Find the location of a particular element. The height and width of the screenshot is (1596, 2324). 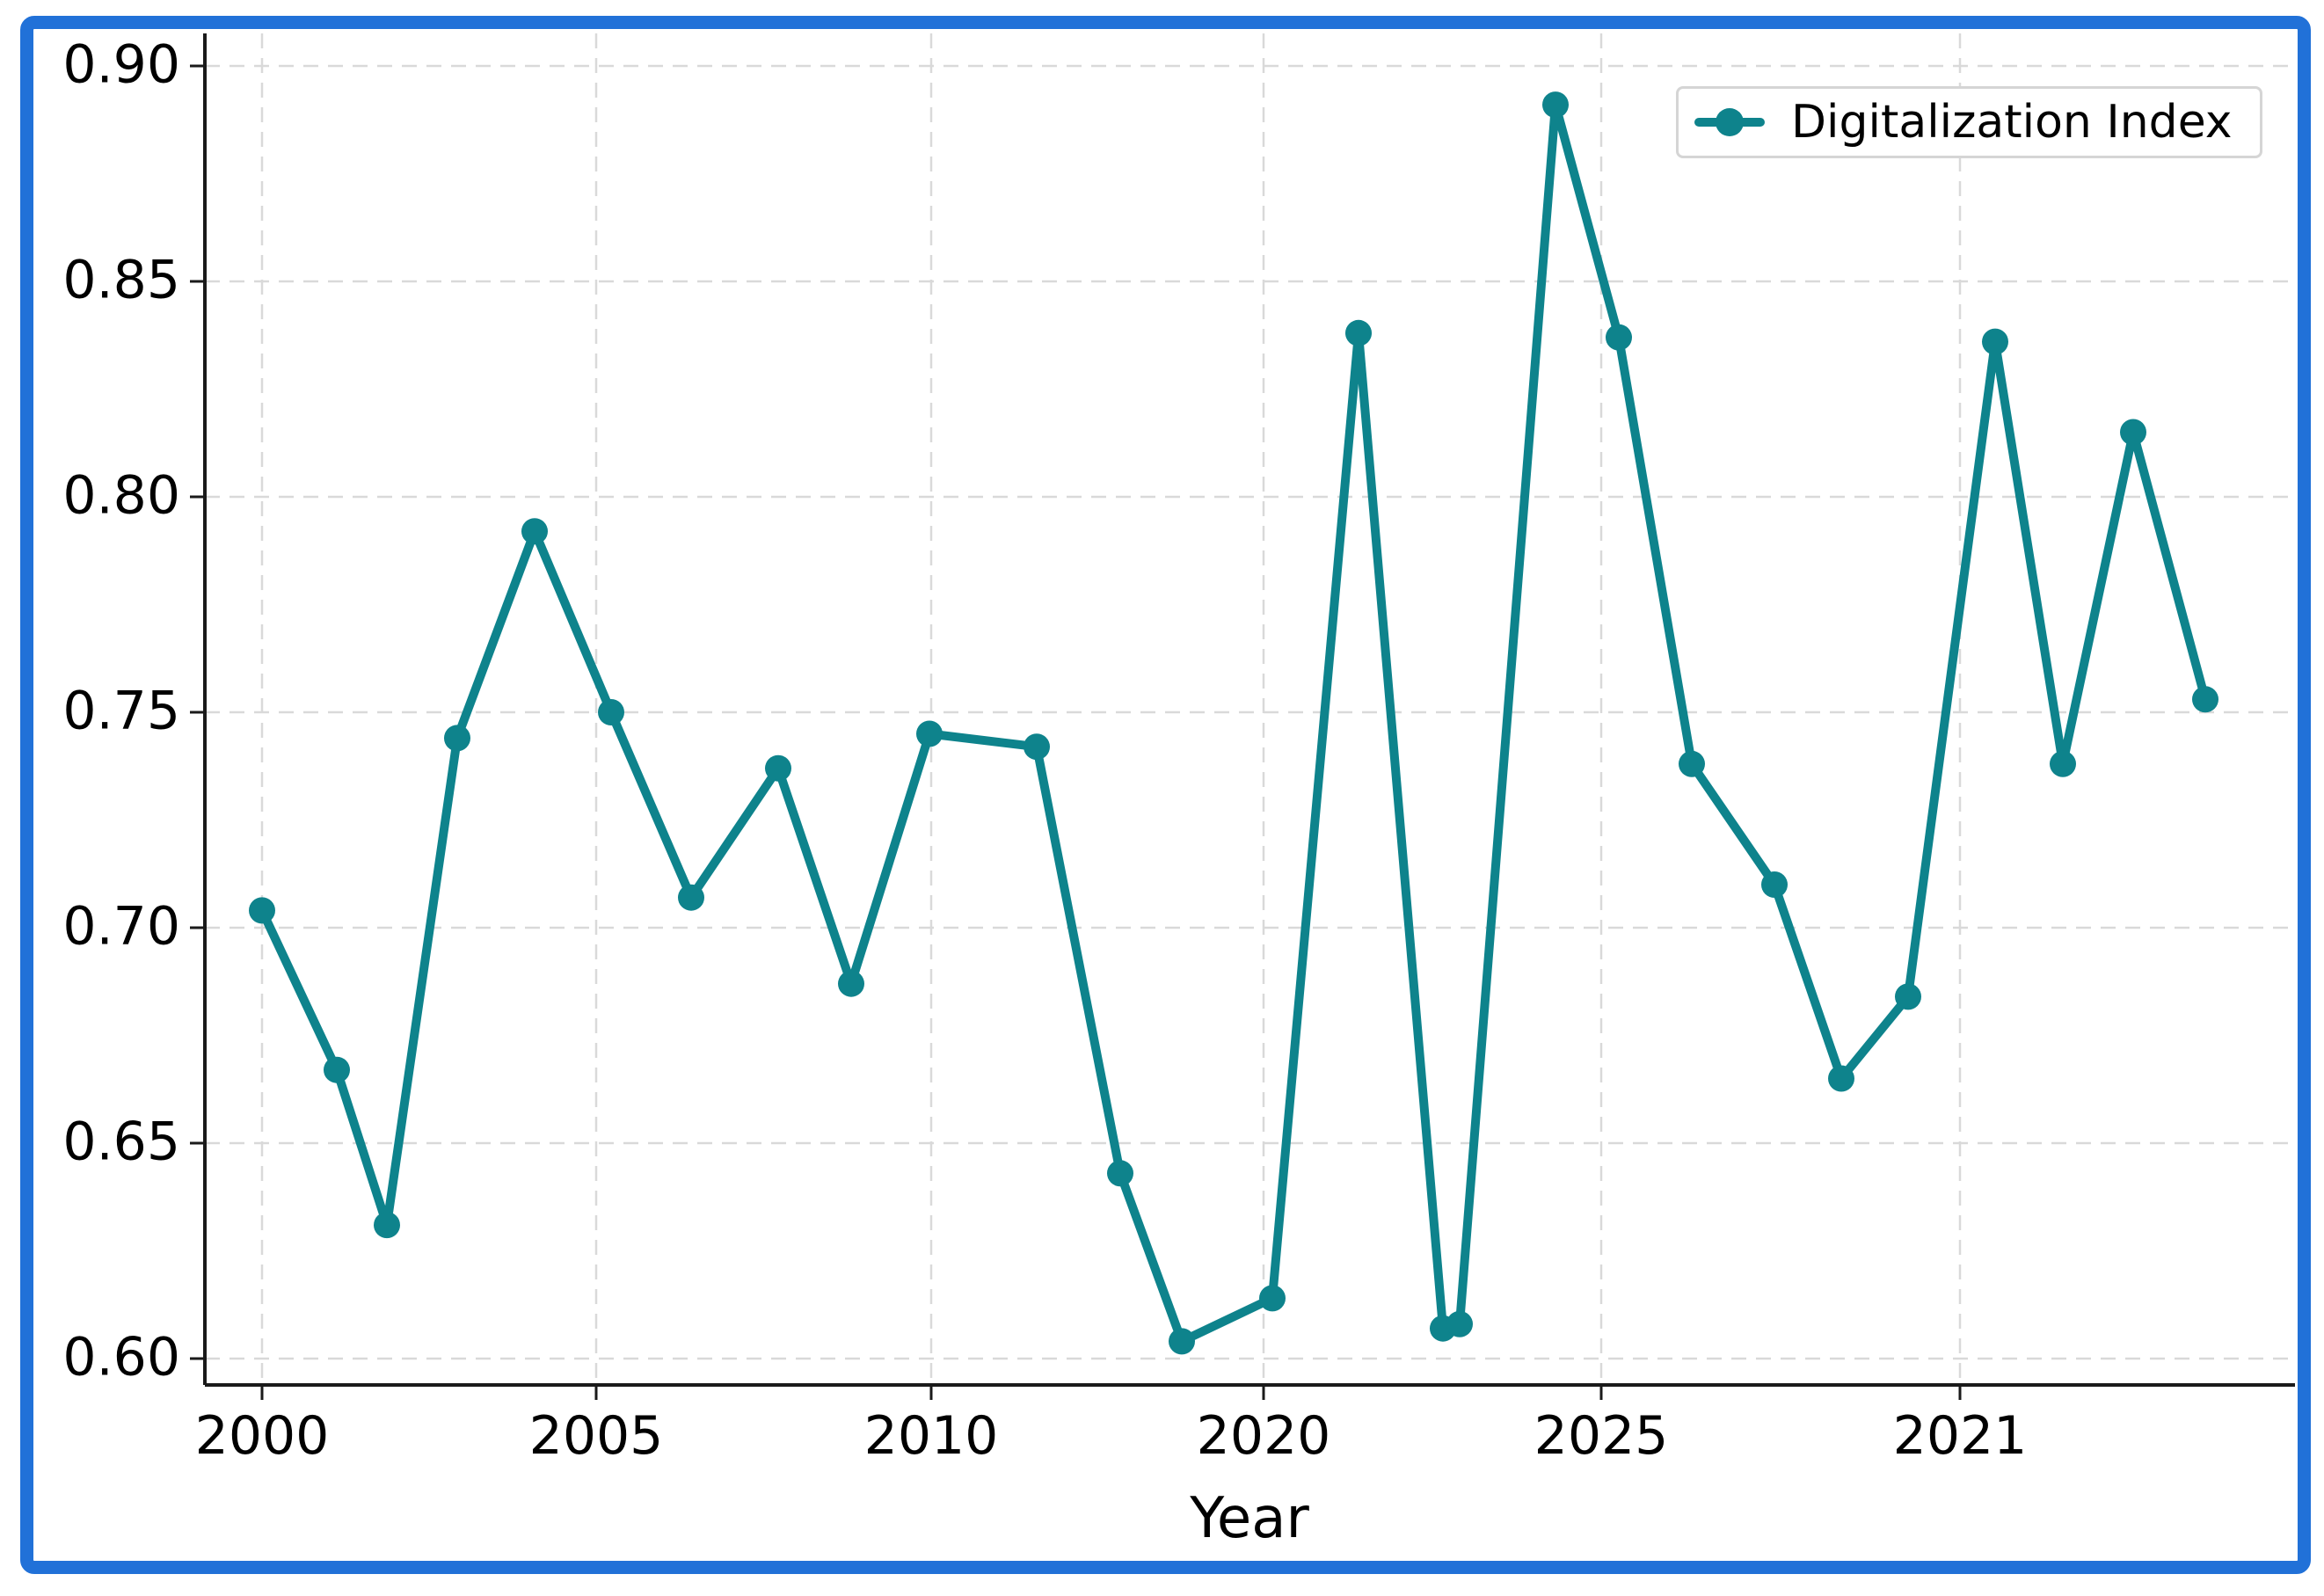

y-axis-tick-label: 0.75 is located at coordinates (121, 711).